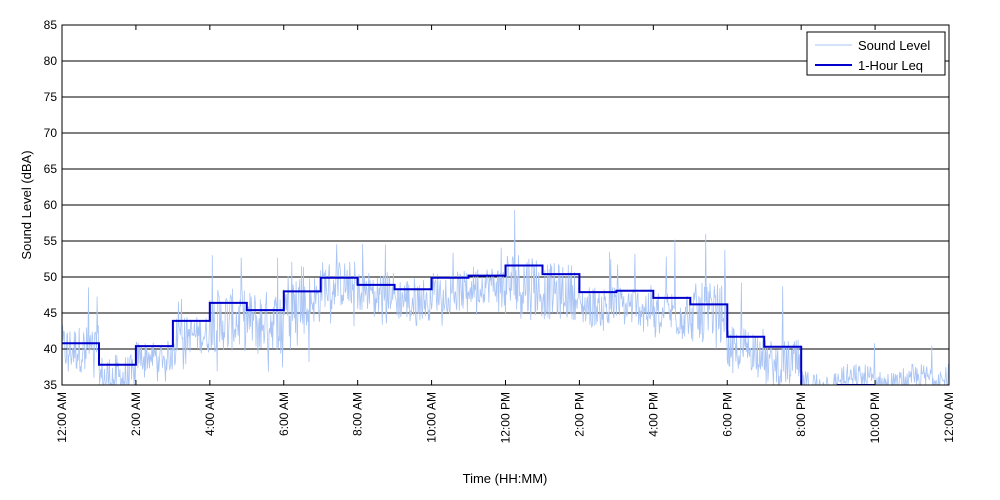  What do you see at coordinates (727, 414) in the screenshot?
I see `x-tick-label: 6:00 PM` at bounding box center [727, 414].